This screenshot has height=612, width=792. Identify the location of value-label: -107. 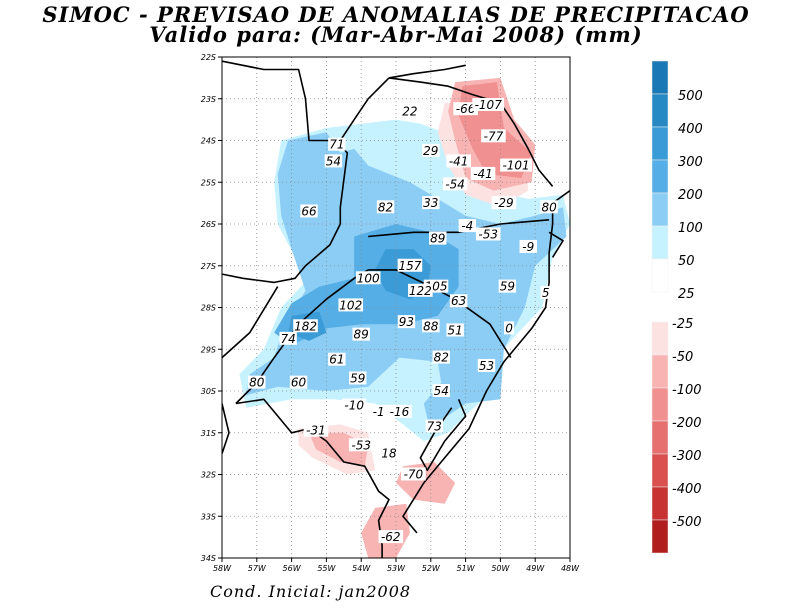
(489, 105).